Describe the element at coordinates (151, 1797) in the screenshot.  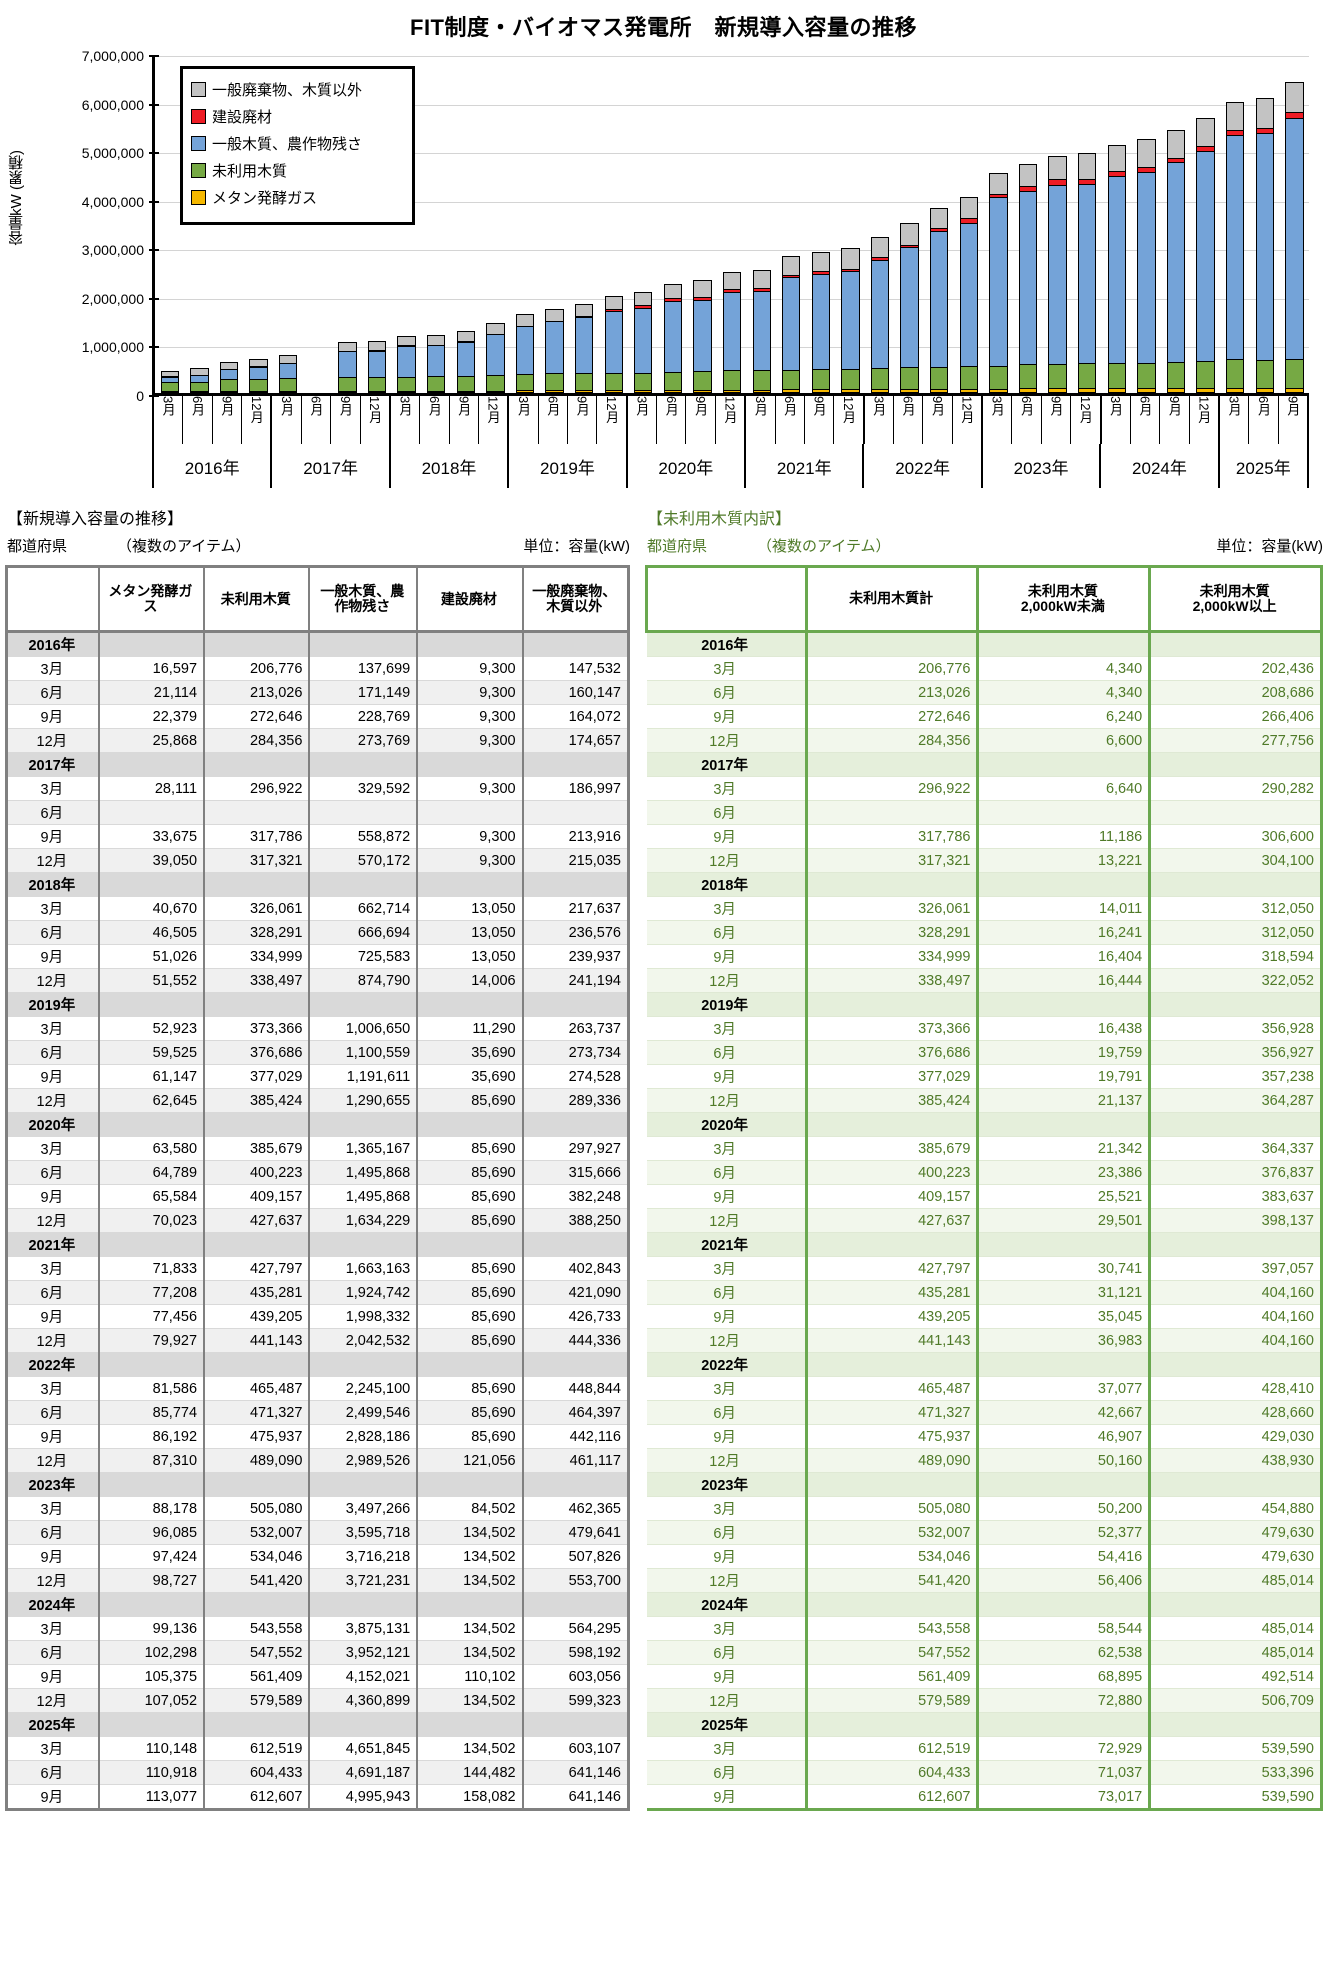
I see `table-cell: 113,077` at that location.